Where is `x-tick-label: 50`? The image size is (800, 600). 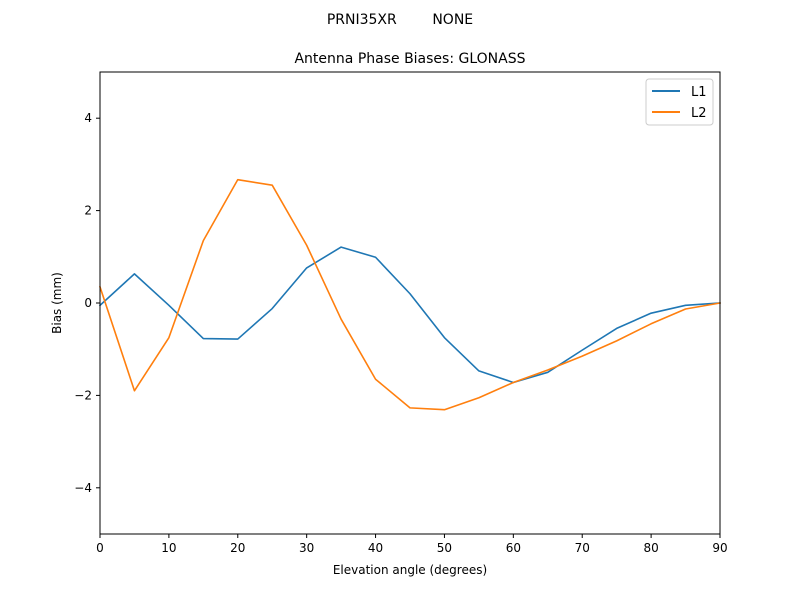 x-tick-label: 50 is located at coordinates (444, 548).